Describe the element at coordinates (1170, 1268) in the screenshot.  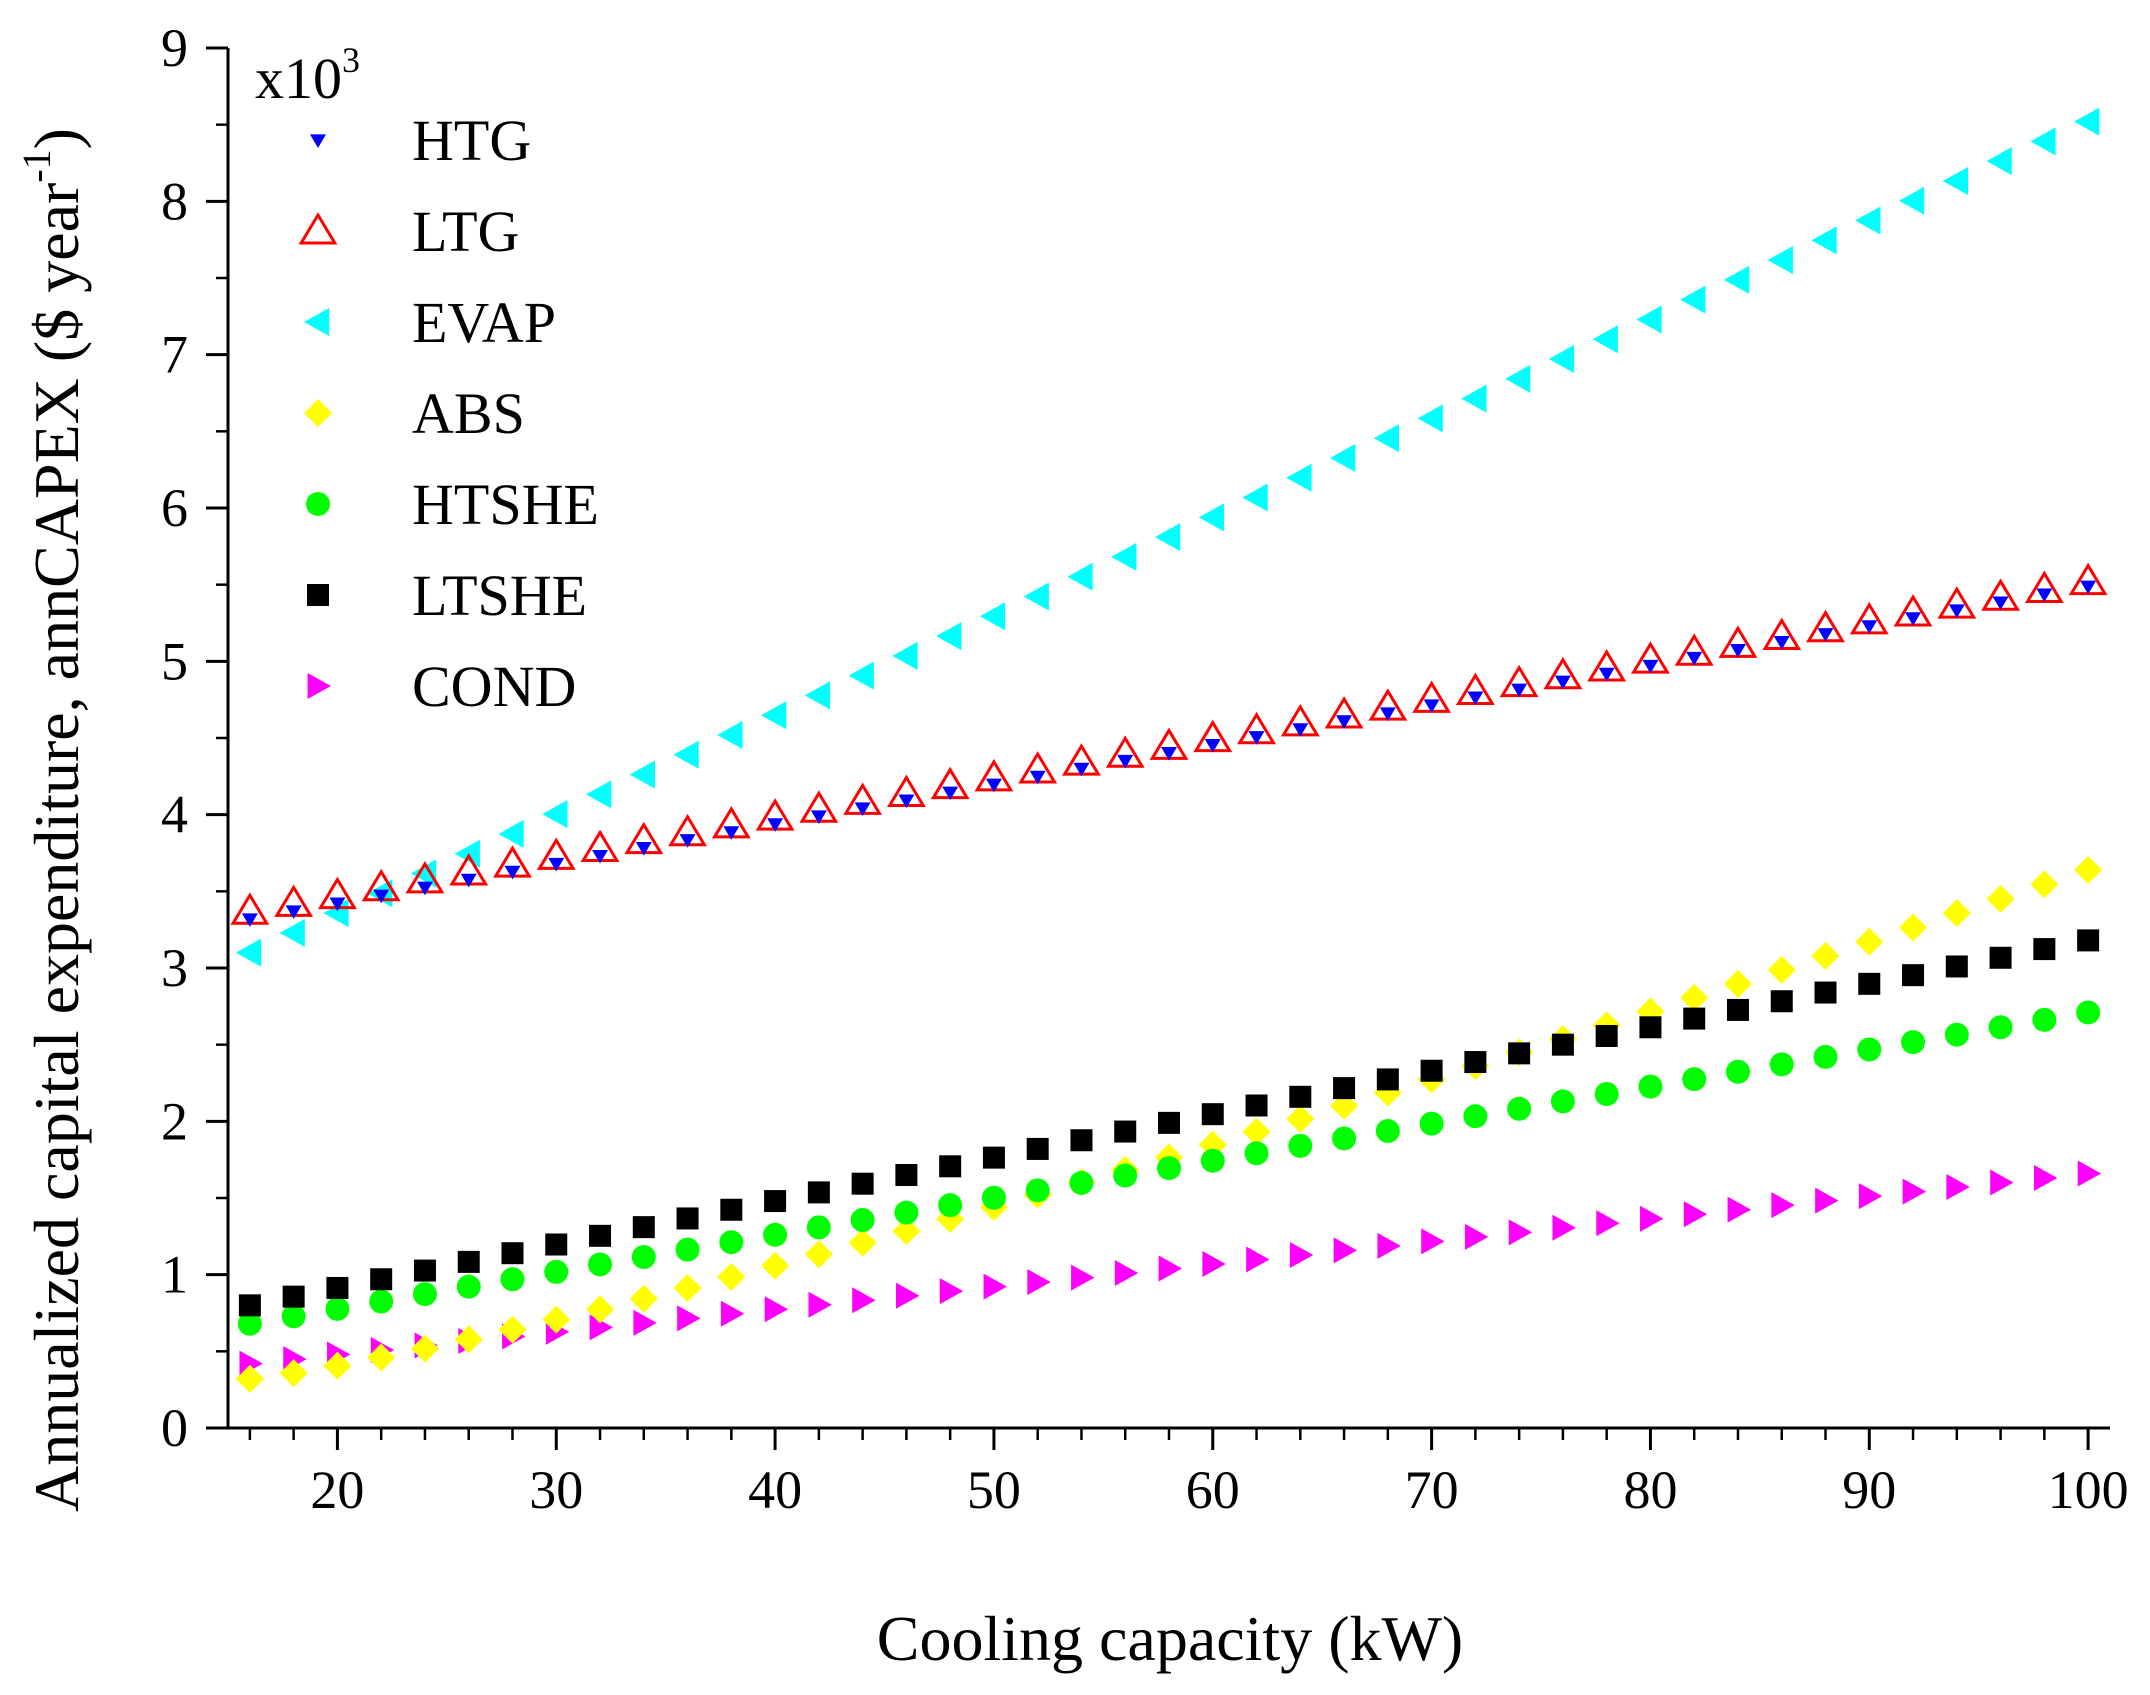
I see `series-cond` at that location.